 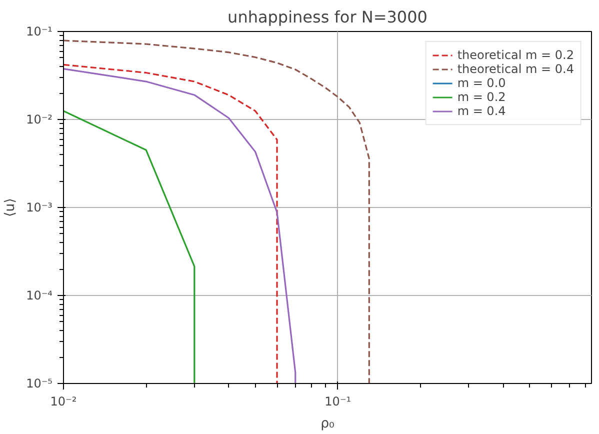 What do you see at coordinates (481, 111) in the screenshot?
I see `legend-label: m = 0.4` at bounding box center [481, 111].